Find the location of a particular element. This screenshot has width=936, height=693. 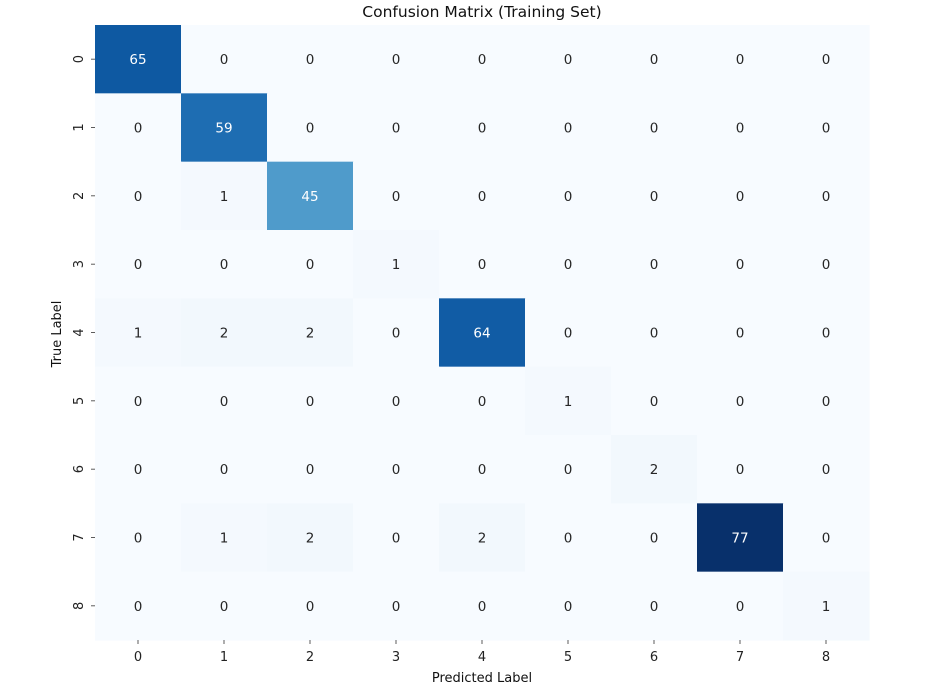

y-tick-label: 5 is located at coordinates (79, 401).